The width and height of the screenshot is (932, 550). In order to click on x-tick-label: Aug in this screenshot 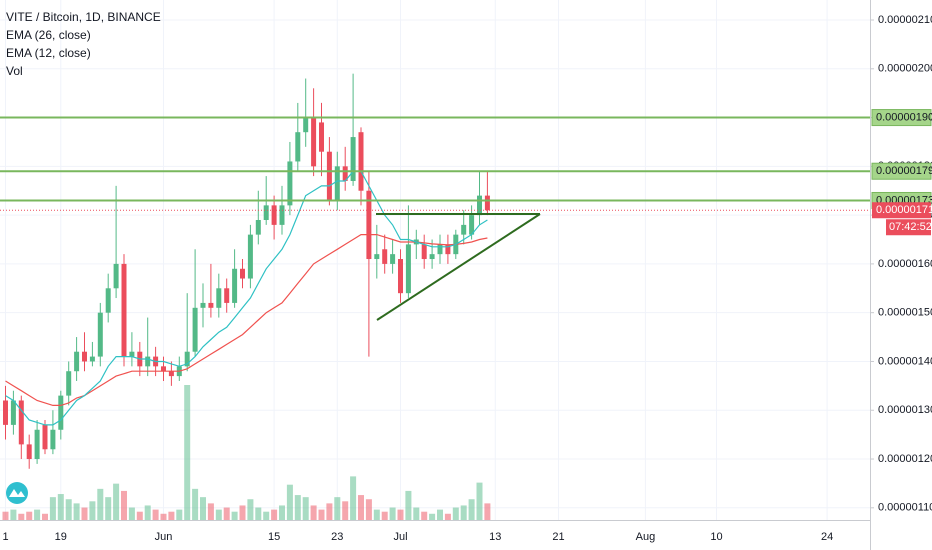, I will do `click(646, 537)`.